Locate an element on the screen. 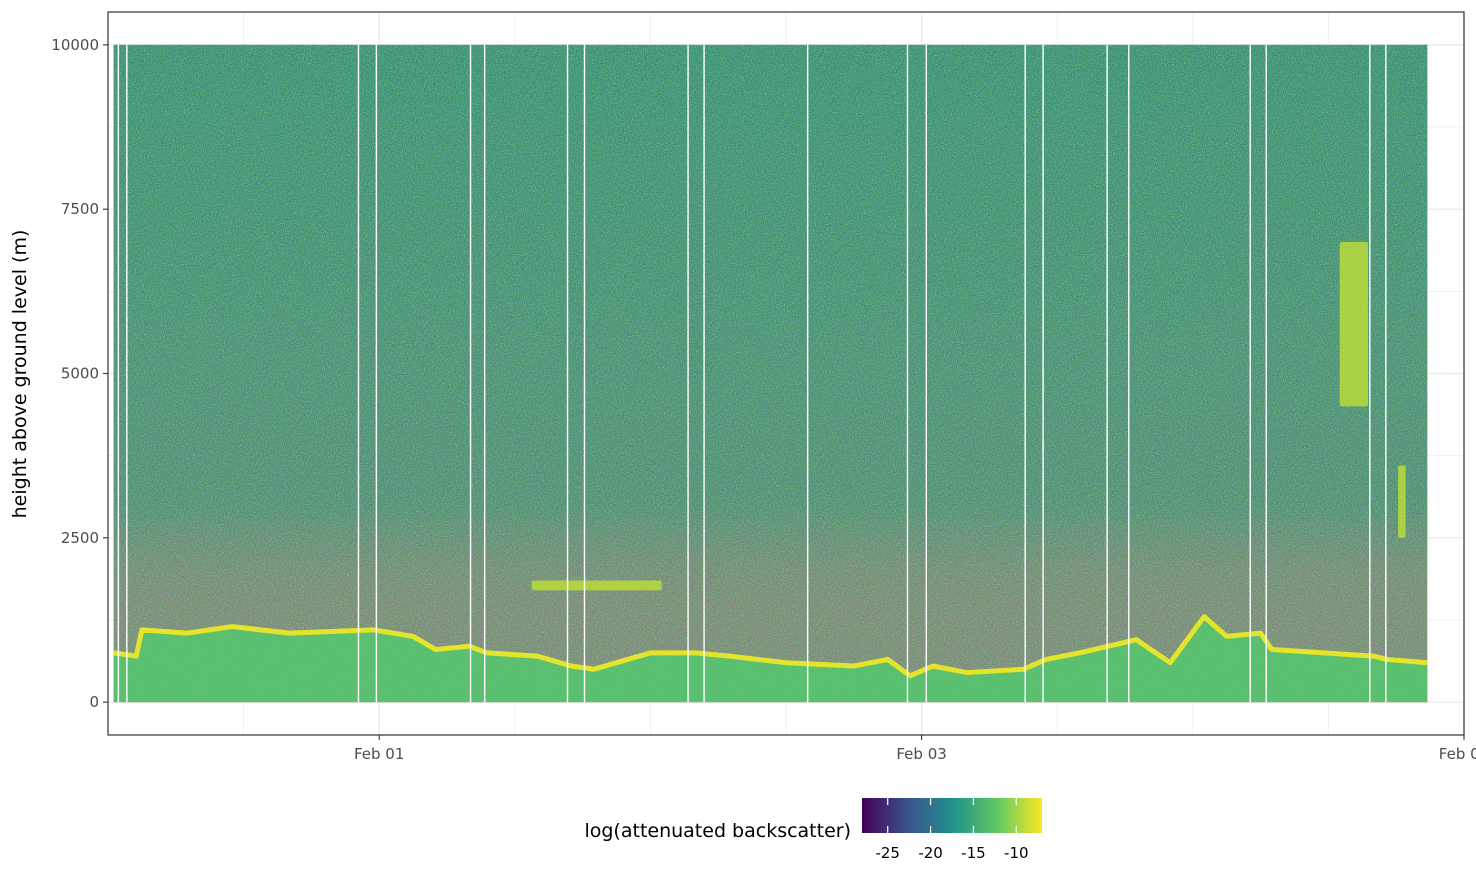  y-tick-label: 7500 is located at coordinates (80, 209).